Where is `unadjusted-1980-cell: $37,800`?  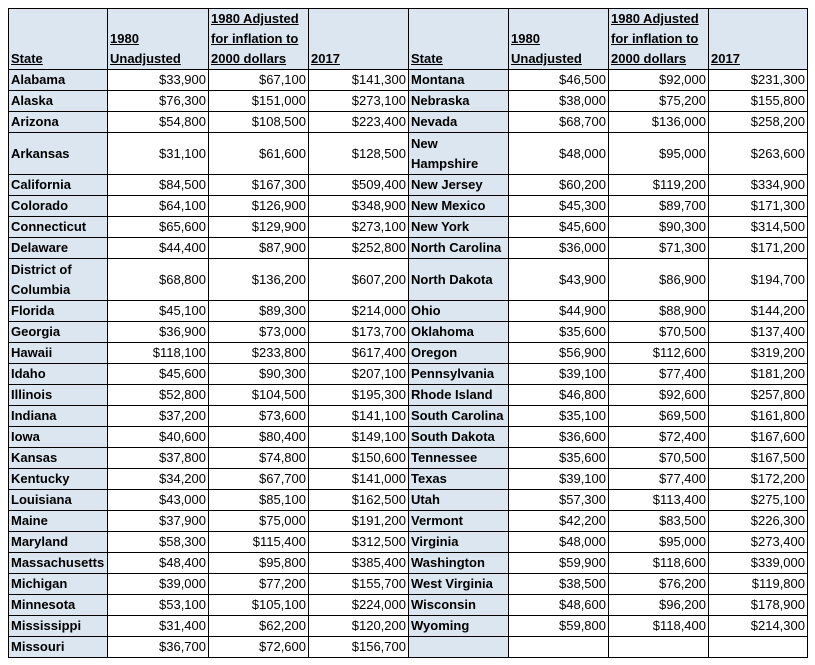 unadjusted-1980-cell: $37,800 is located at coordinates (158, 458).